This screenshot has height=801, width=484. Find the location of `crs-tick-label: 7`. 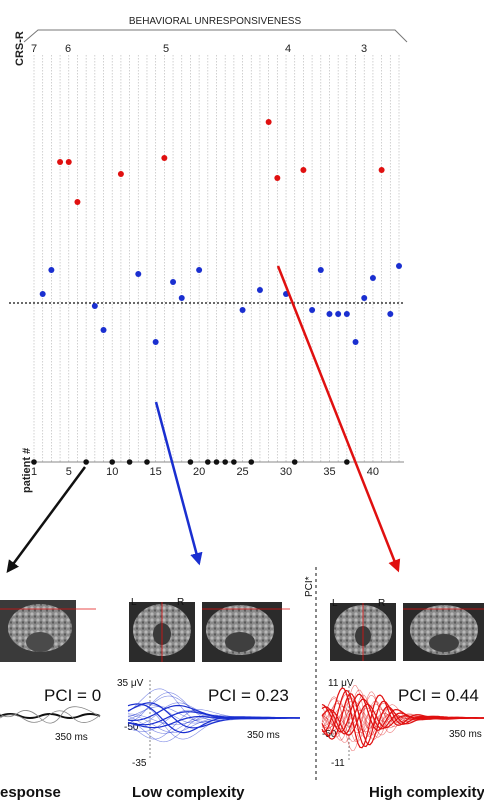

crs-tick-label: 7 is located at coordinates (34, 49).